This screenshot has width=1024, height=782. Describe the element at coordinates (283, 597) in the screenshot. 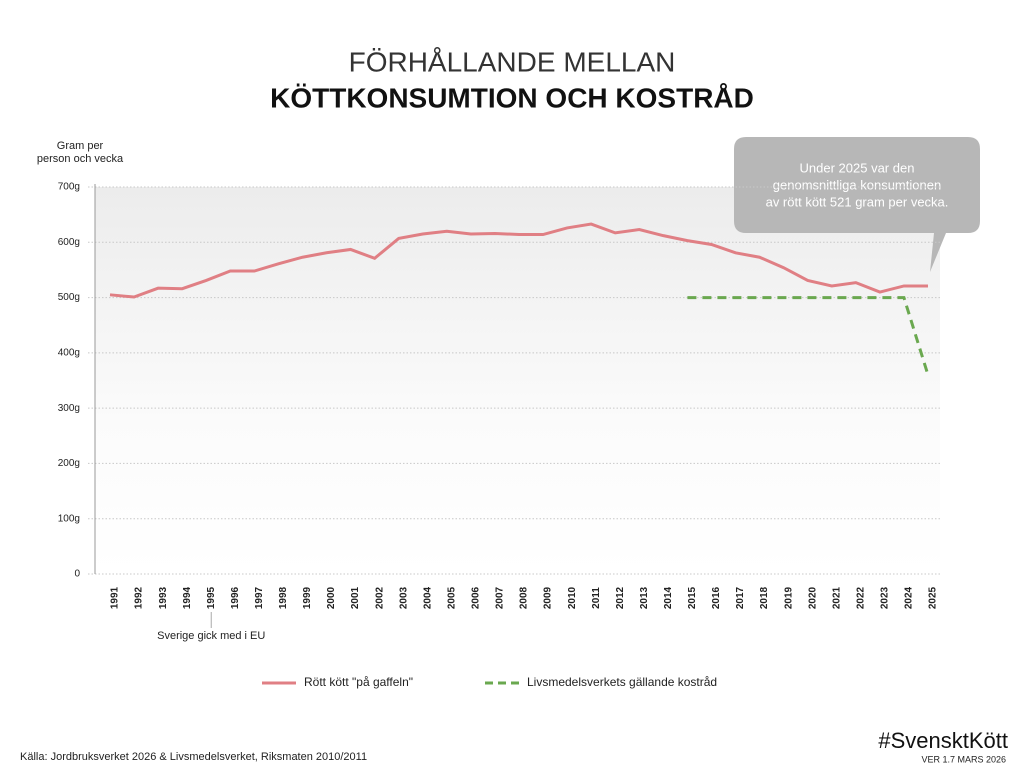

I see `x-tick-label: 1998` at that location.